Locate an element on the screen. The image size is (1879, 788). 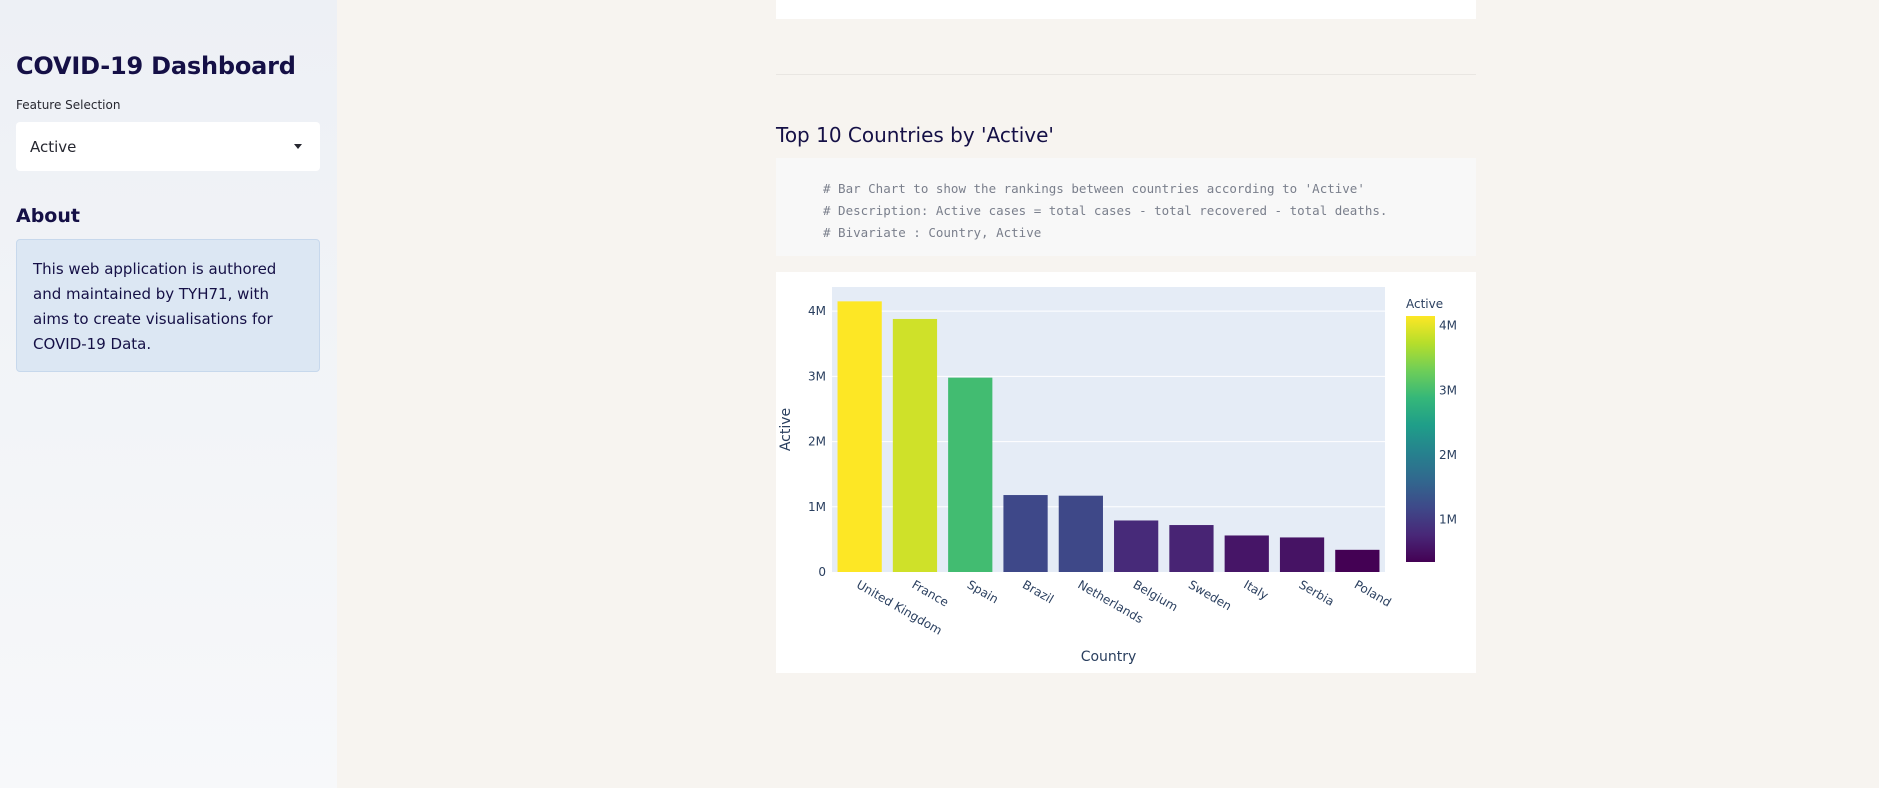
x-axis-title: Country is located at coordinates (1109, 657).